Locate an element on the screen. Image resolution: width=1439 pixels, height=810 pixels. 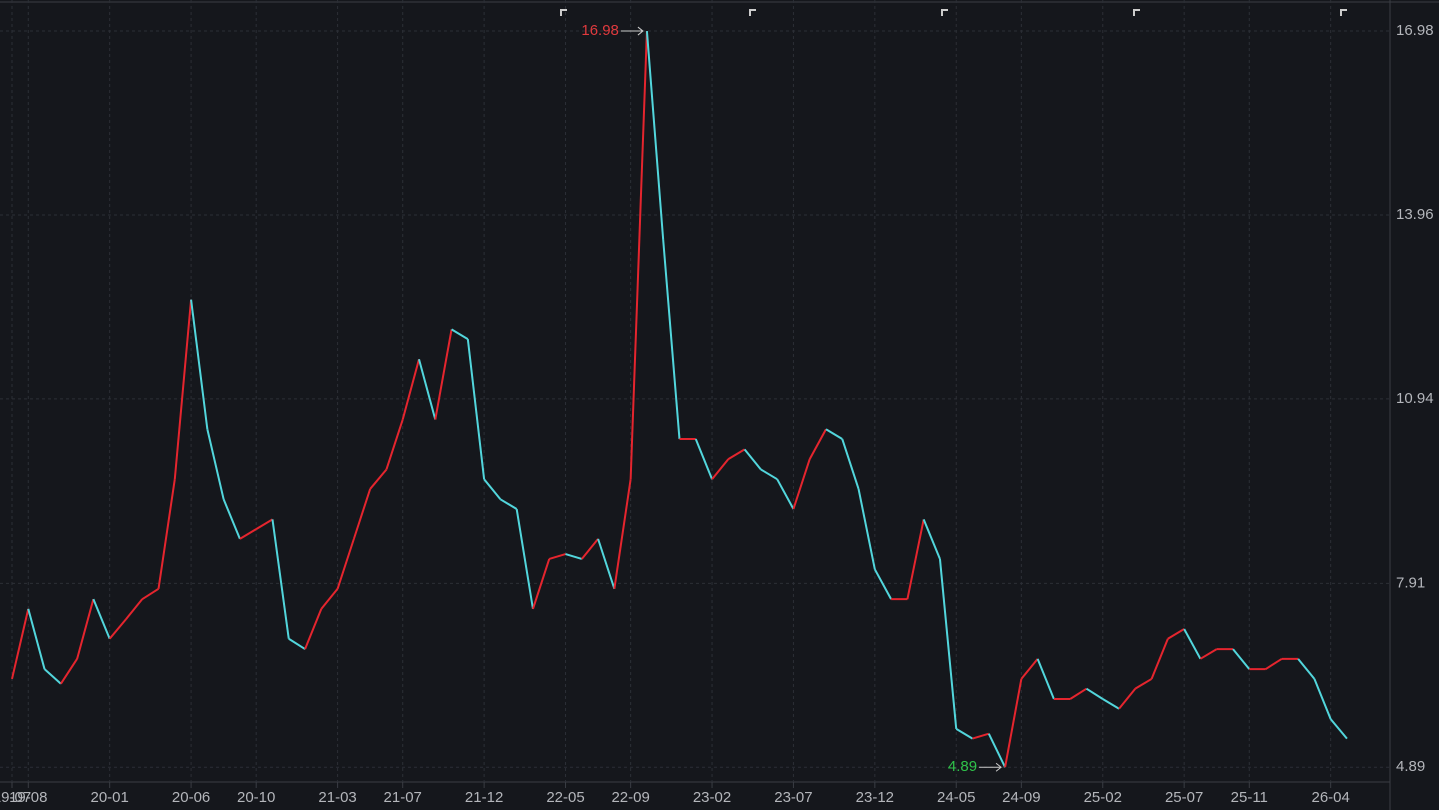
x-tick-label: 19-07 is located at coordinates (15, 797).